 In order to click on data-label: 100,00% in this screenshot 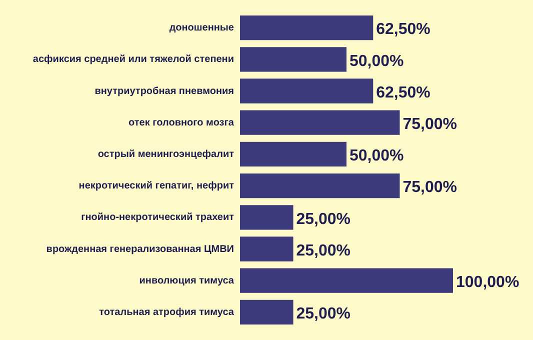, I will do `click(488, 283)`.